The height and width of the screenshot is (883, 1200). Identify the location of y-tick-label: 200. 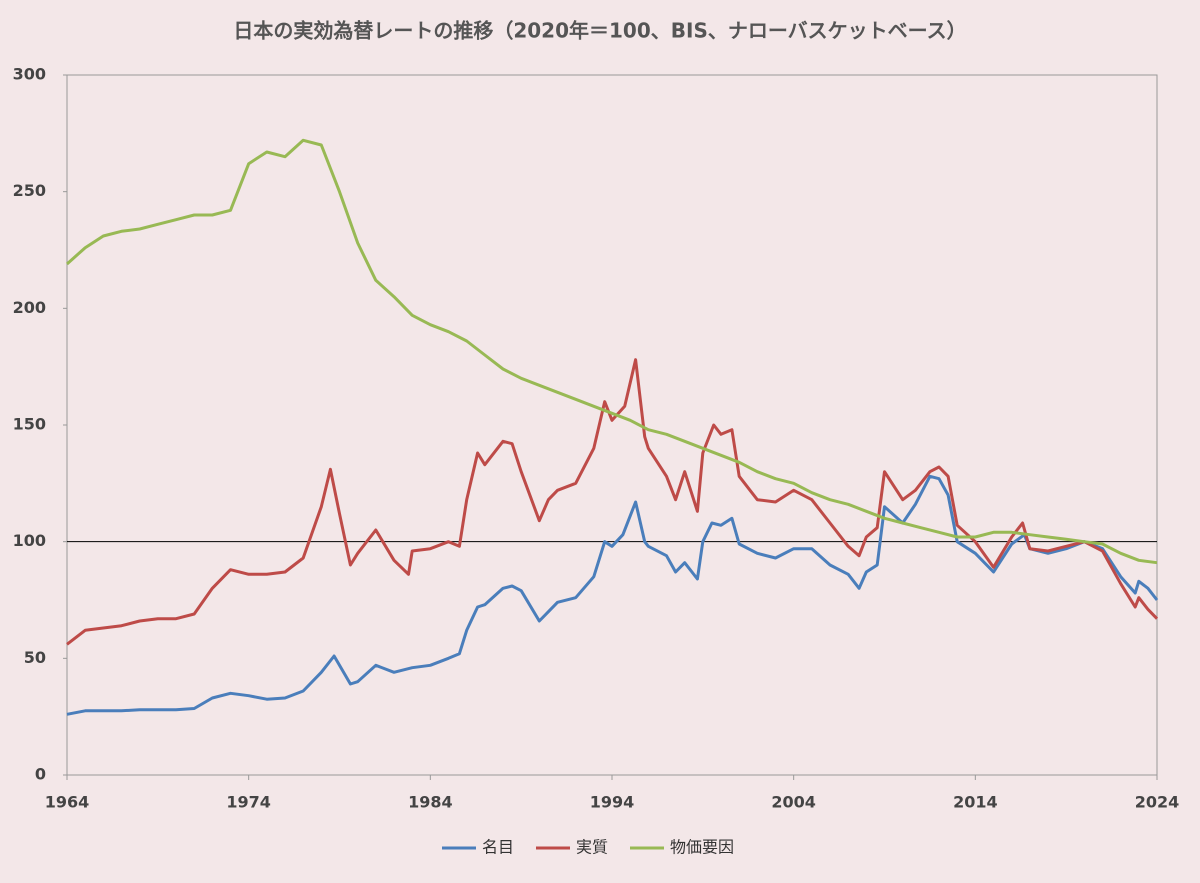
(29, 307).